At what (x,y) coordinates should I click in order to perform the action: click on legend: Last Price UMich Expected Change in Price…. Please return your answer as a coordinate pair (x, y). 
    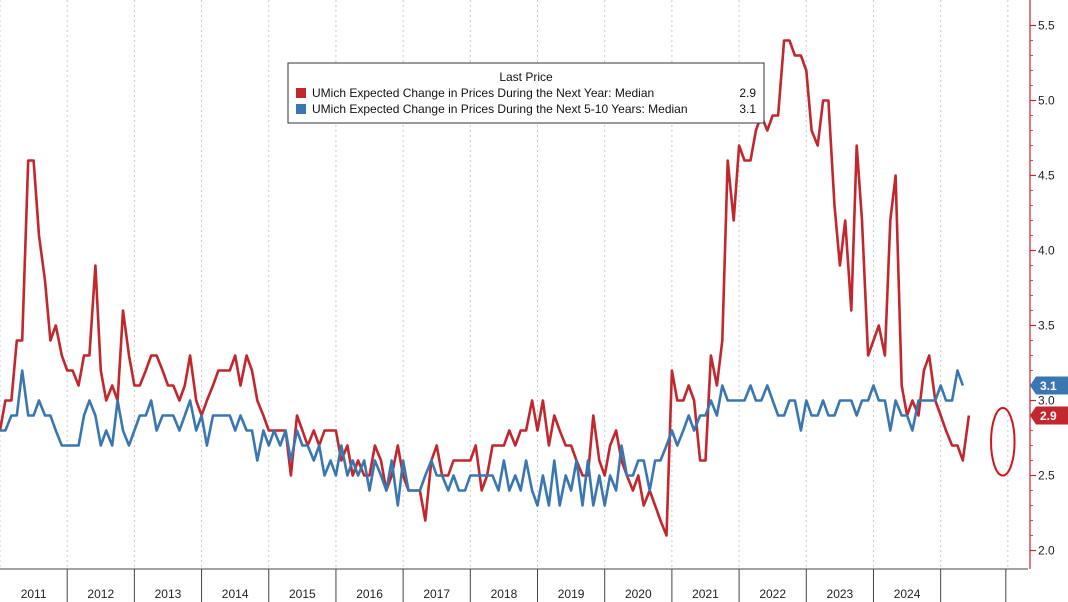
    Looking at the image, I should click on (526, 93).